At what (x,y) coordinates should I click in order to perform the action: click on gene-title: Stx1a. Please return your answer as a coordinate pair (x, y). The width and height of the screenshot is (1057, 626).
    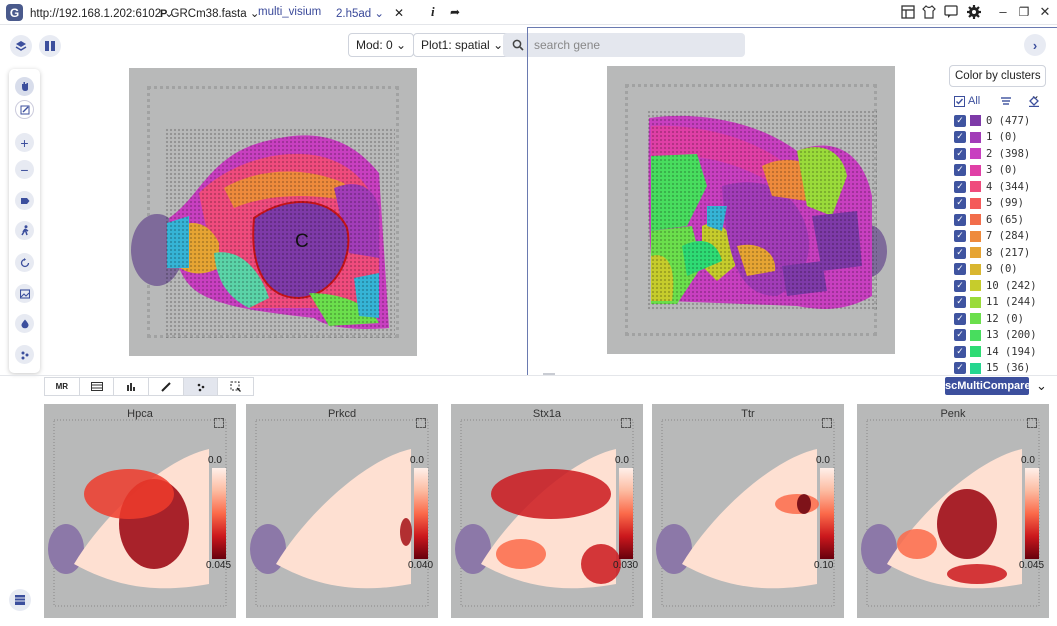
    Looking at the image, I should click on (547, 414).